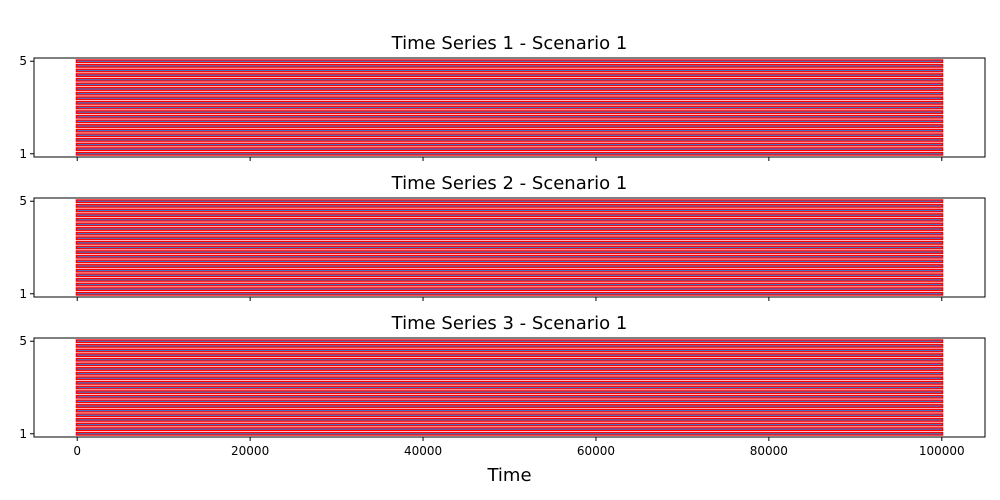  Describe the element at coordinates (77, 451) in the screenshot. I see `x-tick-label: 0` at that location.